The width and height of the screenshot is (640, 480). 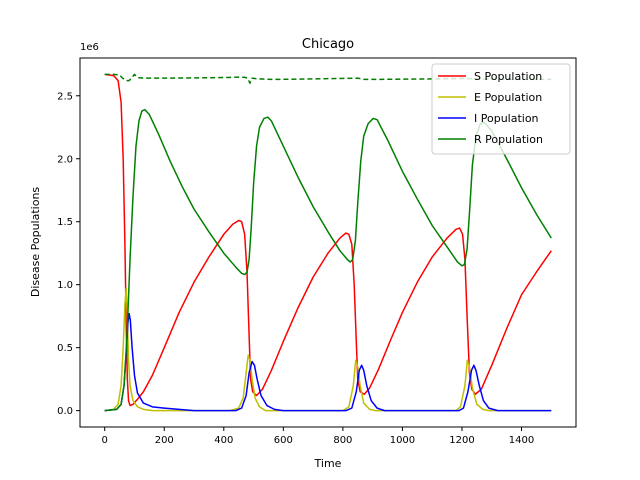 What do you see at coordinates (89, 47) in the screenshot?
I see `y-scale-label: 1e6` at bounding box center [89, 47].